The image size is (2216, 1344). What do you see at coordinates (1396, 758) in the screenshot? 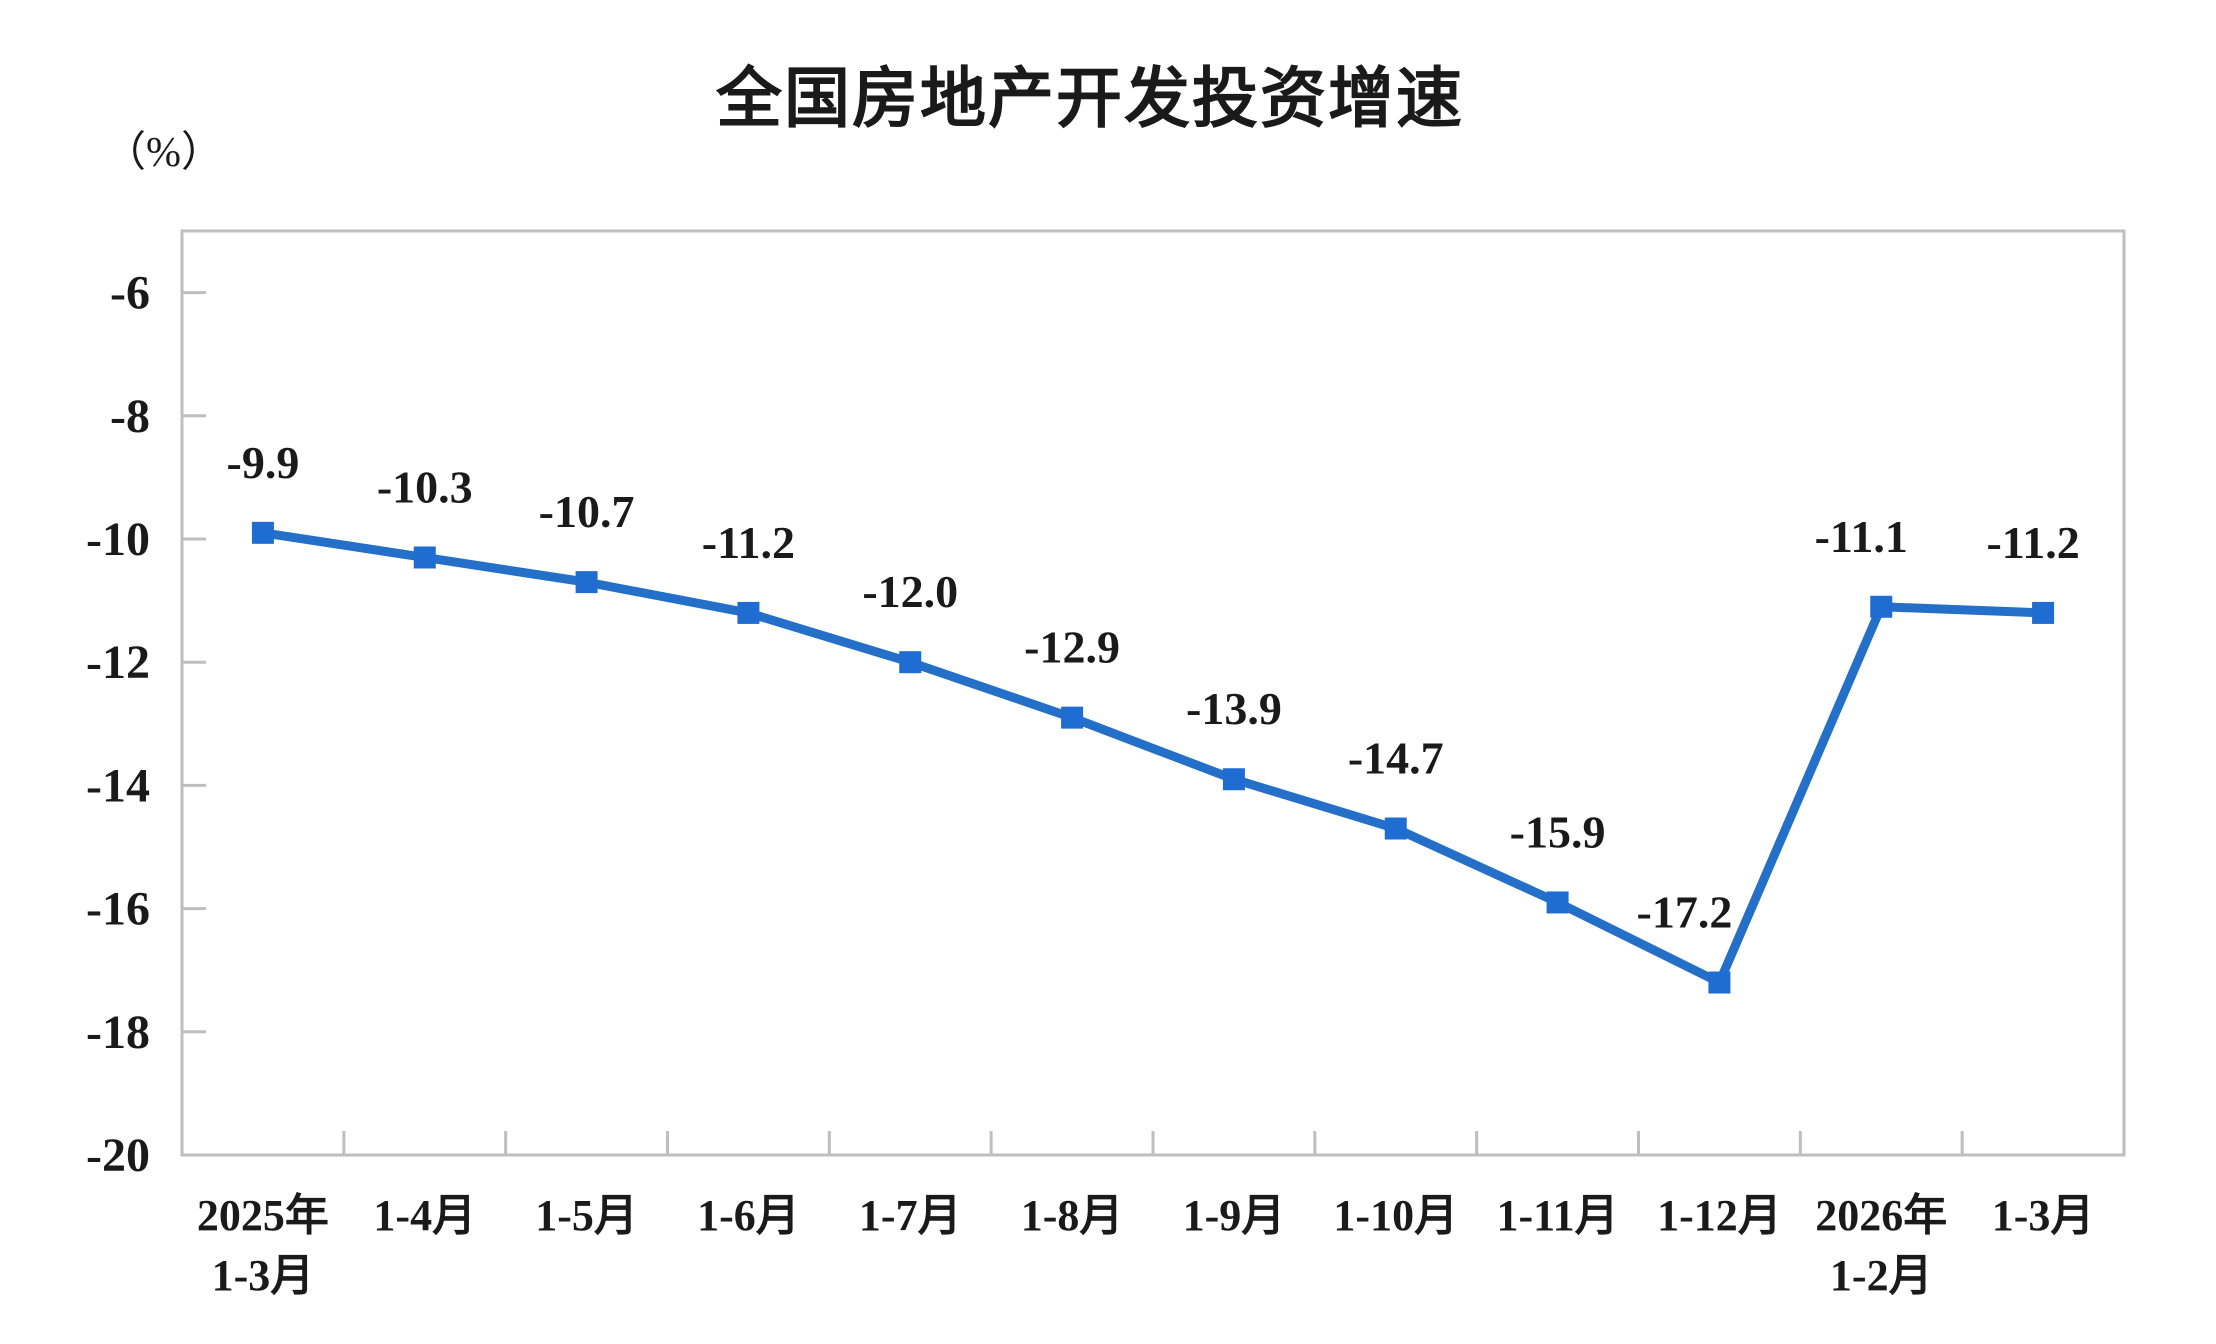
I see `data-point-label: -14.7` at bounding box center [1396, 758].